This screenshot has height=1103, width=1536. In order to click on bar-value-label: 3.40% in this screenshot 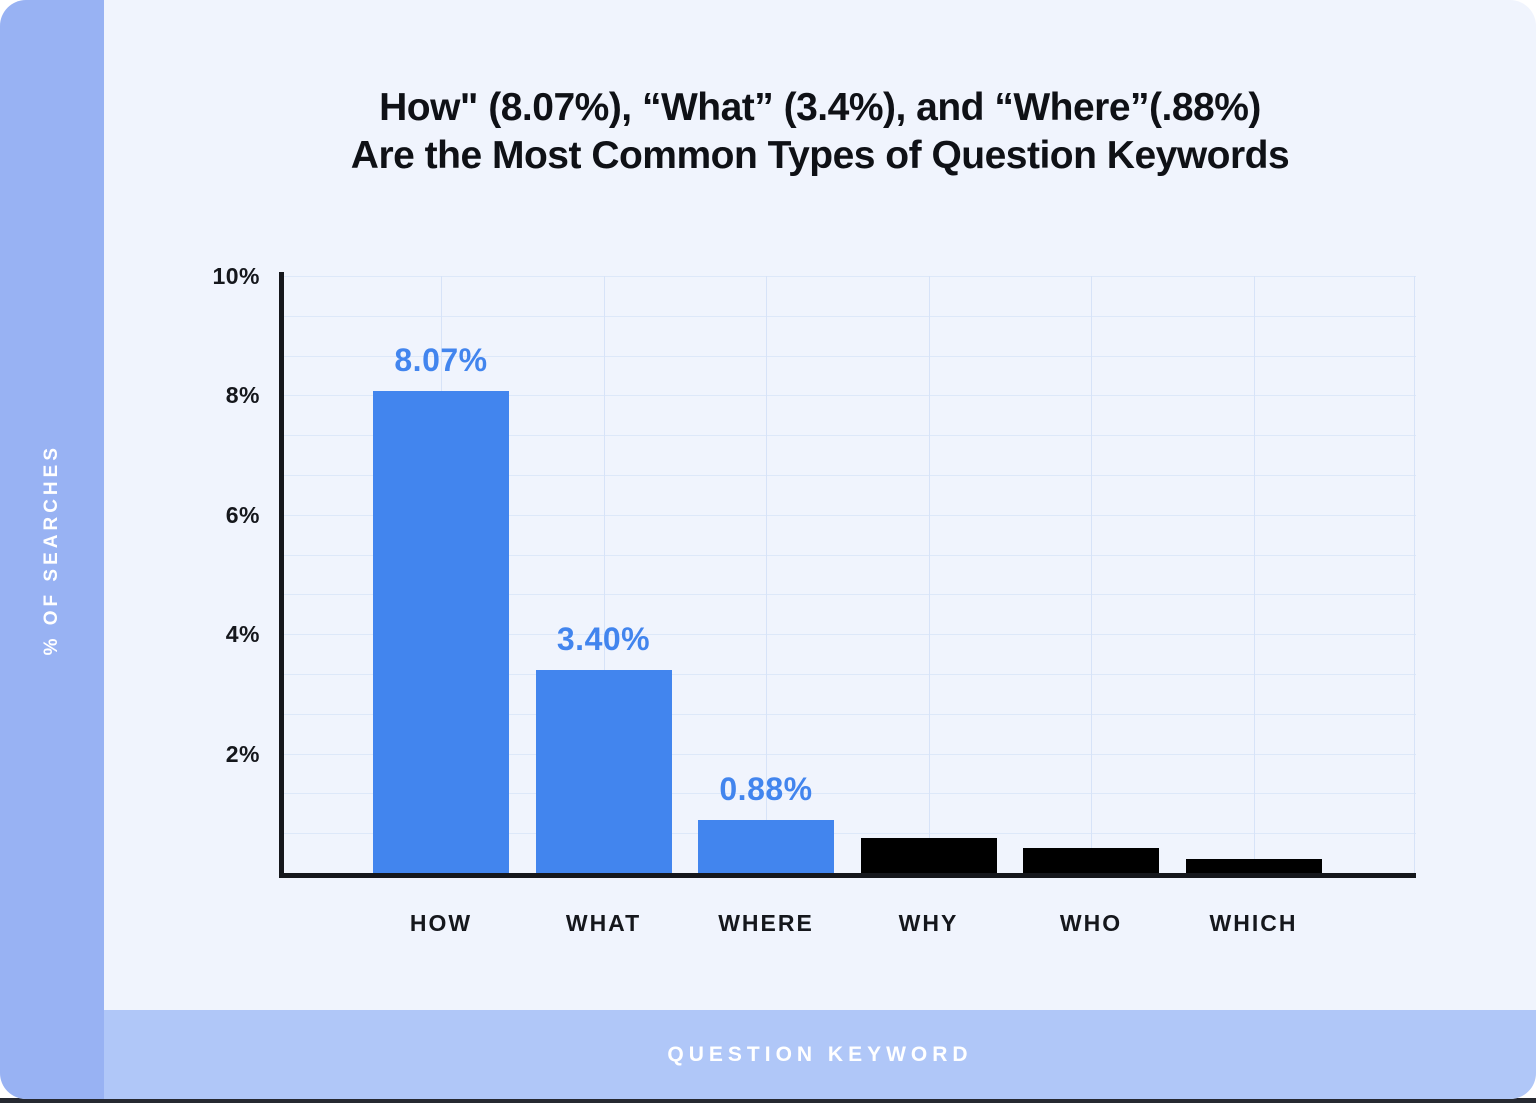, I will do `click(603, 639)`.